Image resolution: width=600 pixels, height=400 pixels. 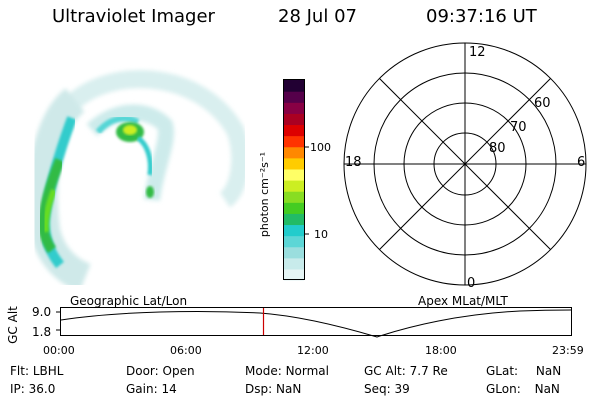 I want to click on timeline-left-label: Geographic Lat/Lon, so click(x=129, y=301).